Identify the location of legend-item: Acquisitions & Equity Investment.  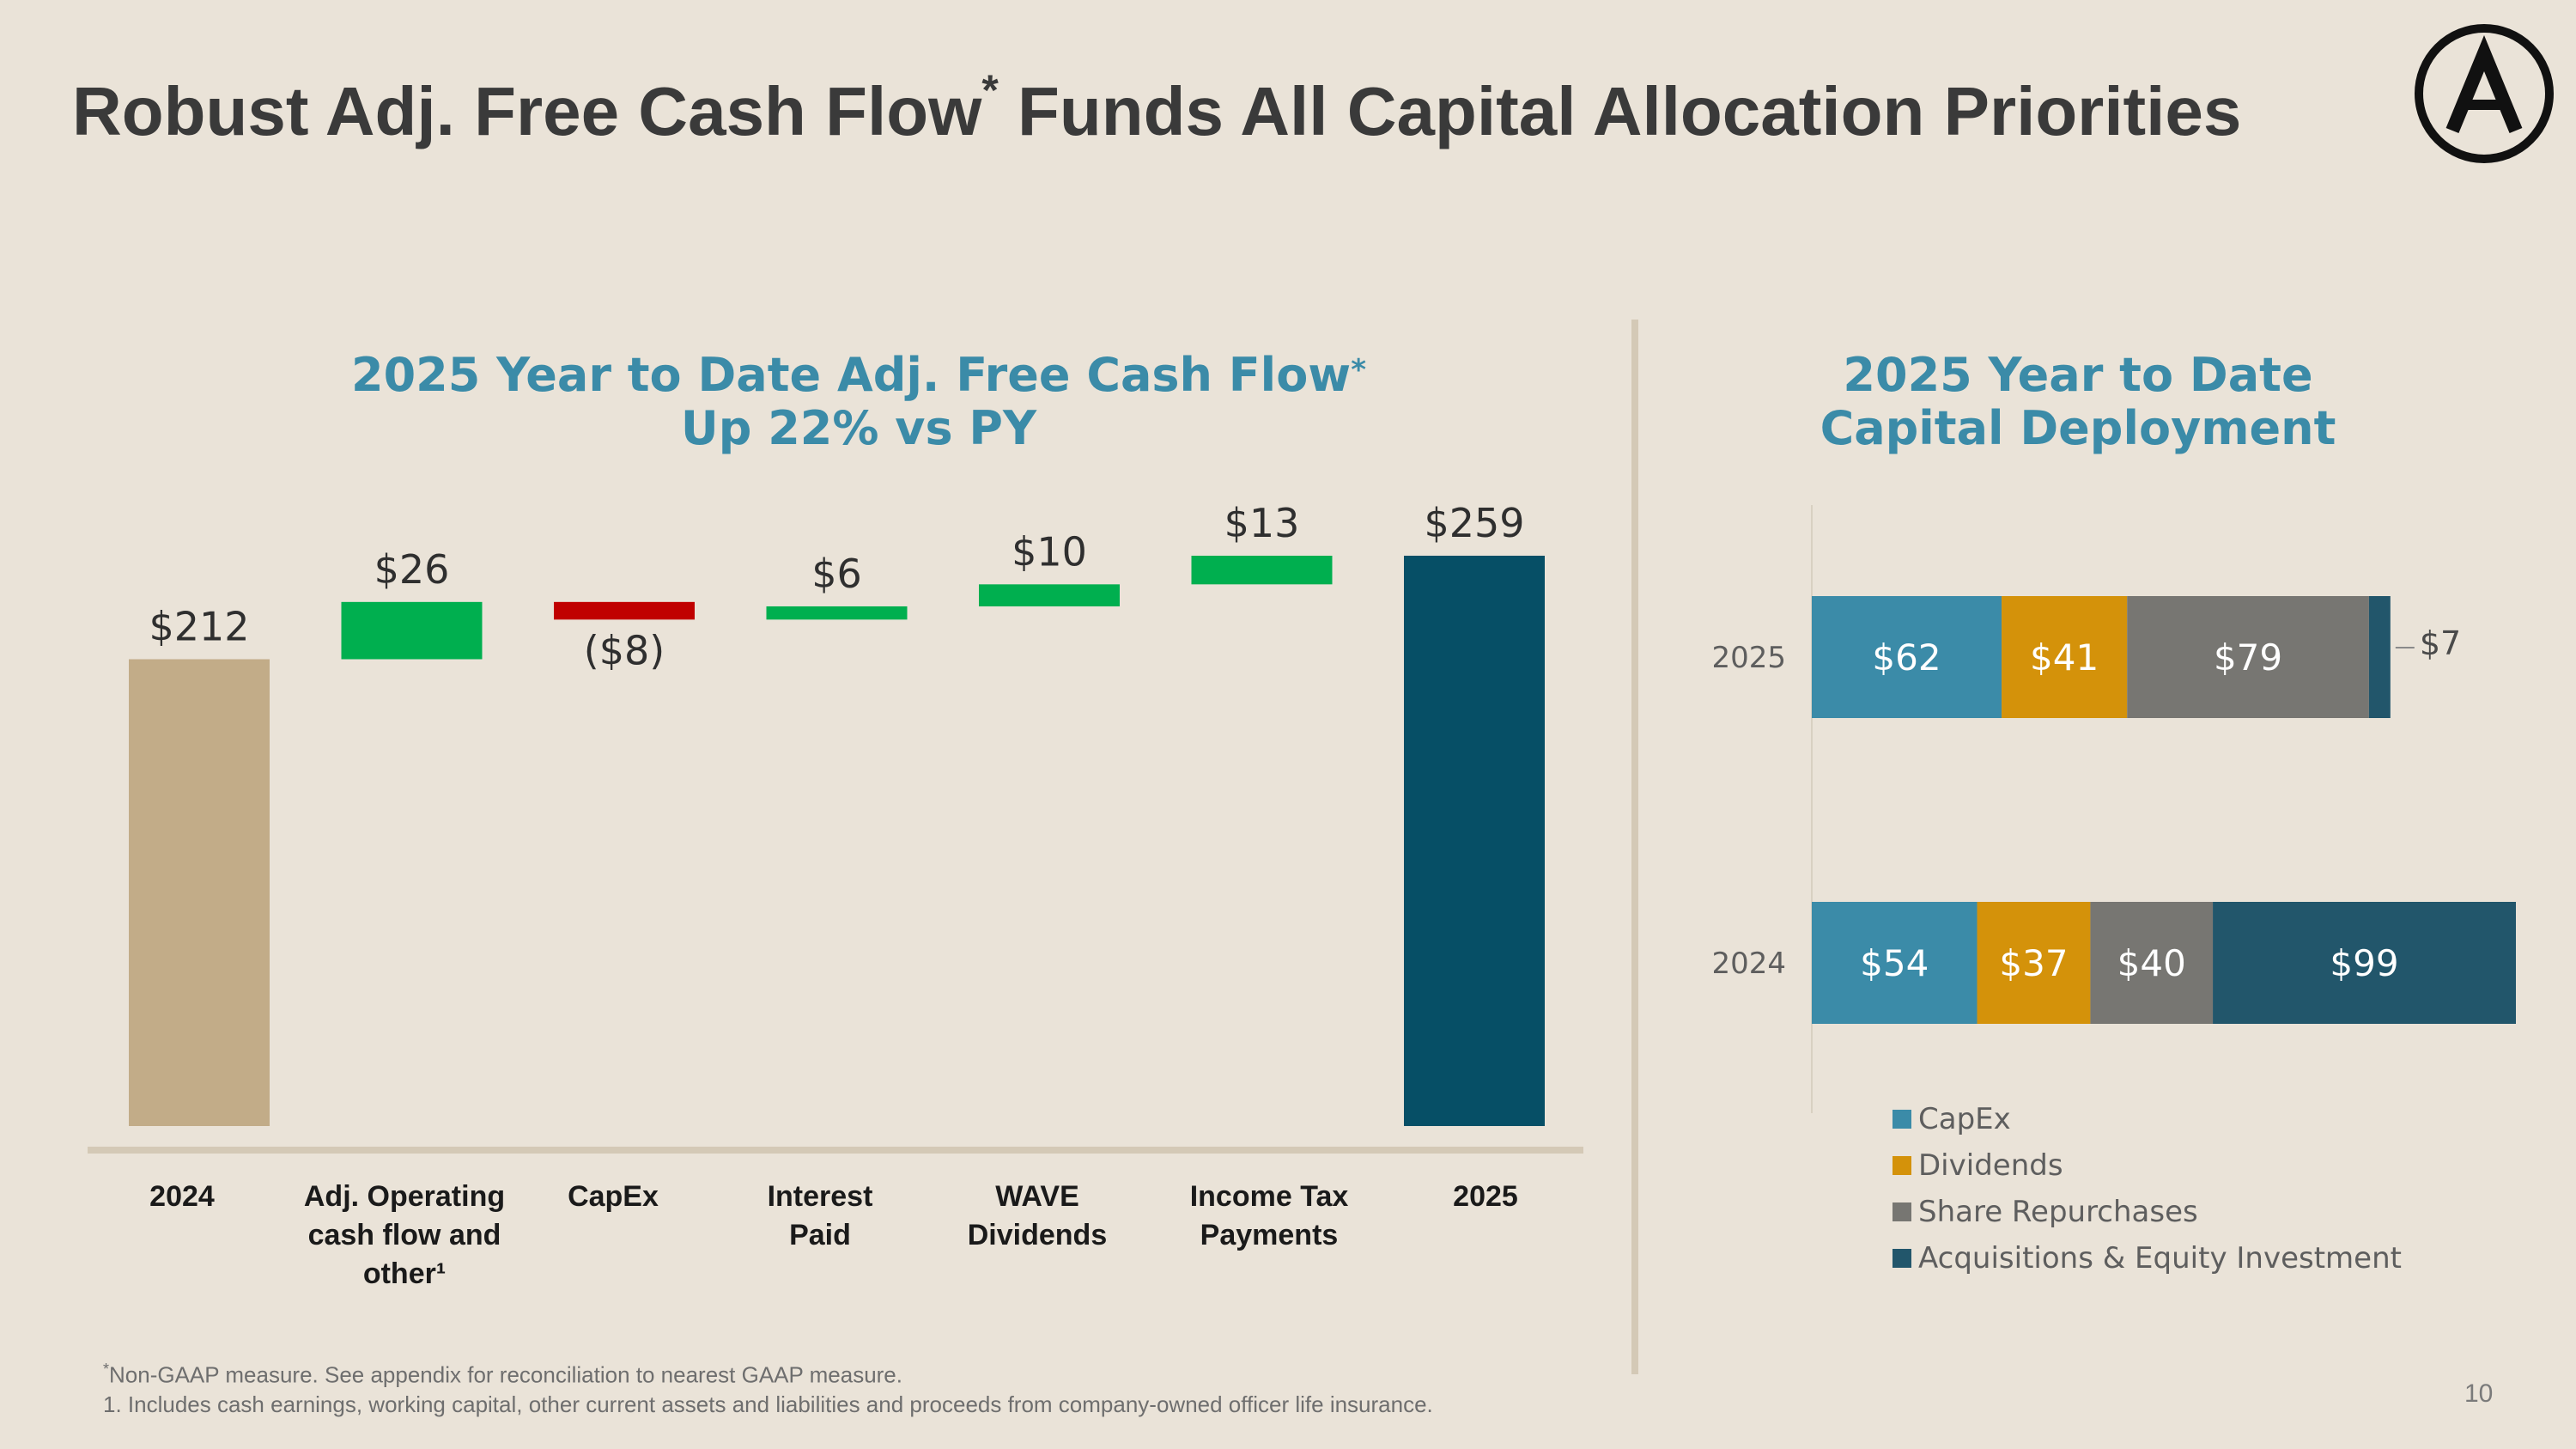
(2148, 1258).